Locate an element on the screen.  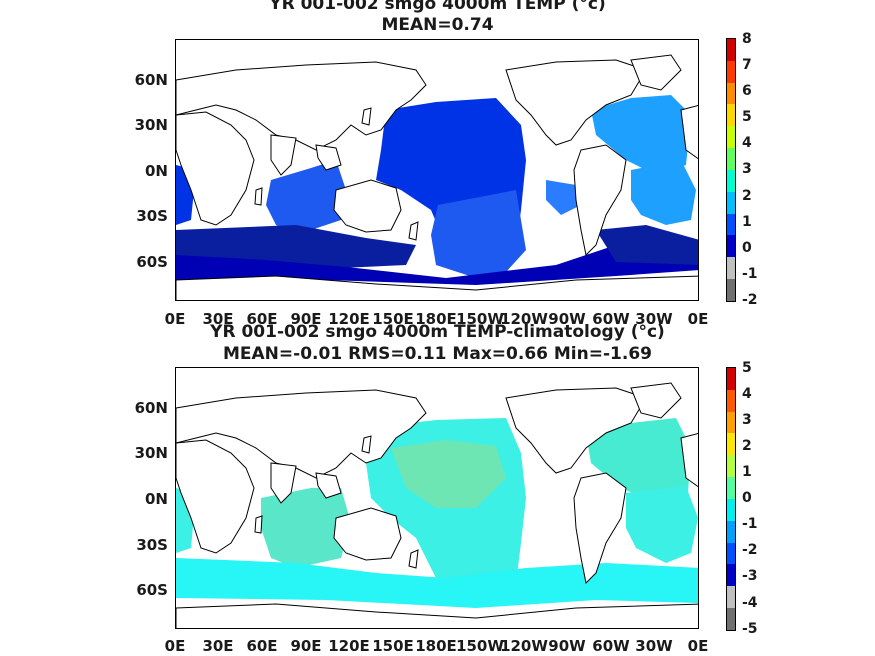
land-madagascar is located at coordinates (258, 524).